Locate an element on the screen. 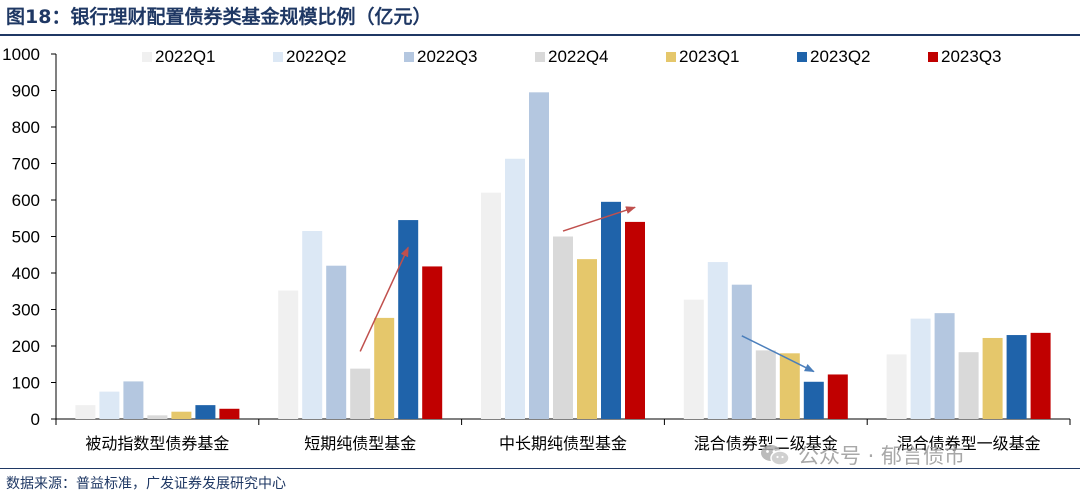 This screenshot has height=498, width=1080. source-note: 数据来源：普益标准，广发证券发展研究中心 is located at coordinates (146, 484).